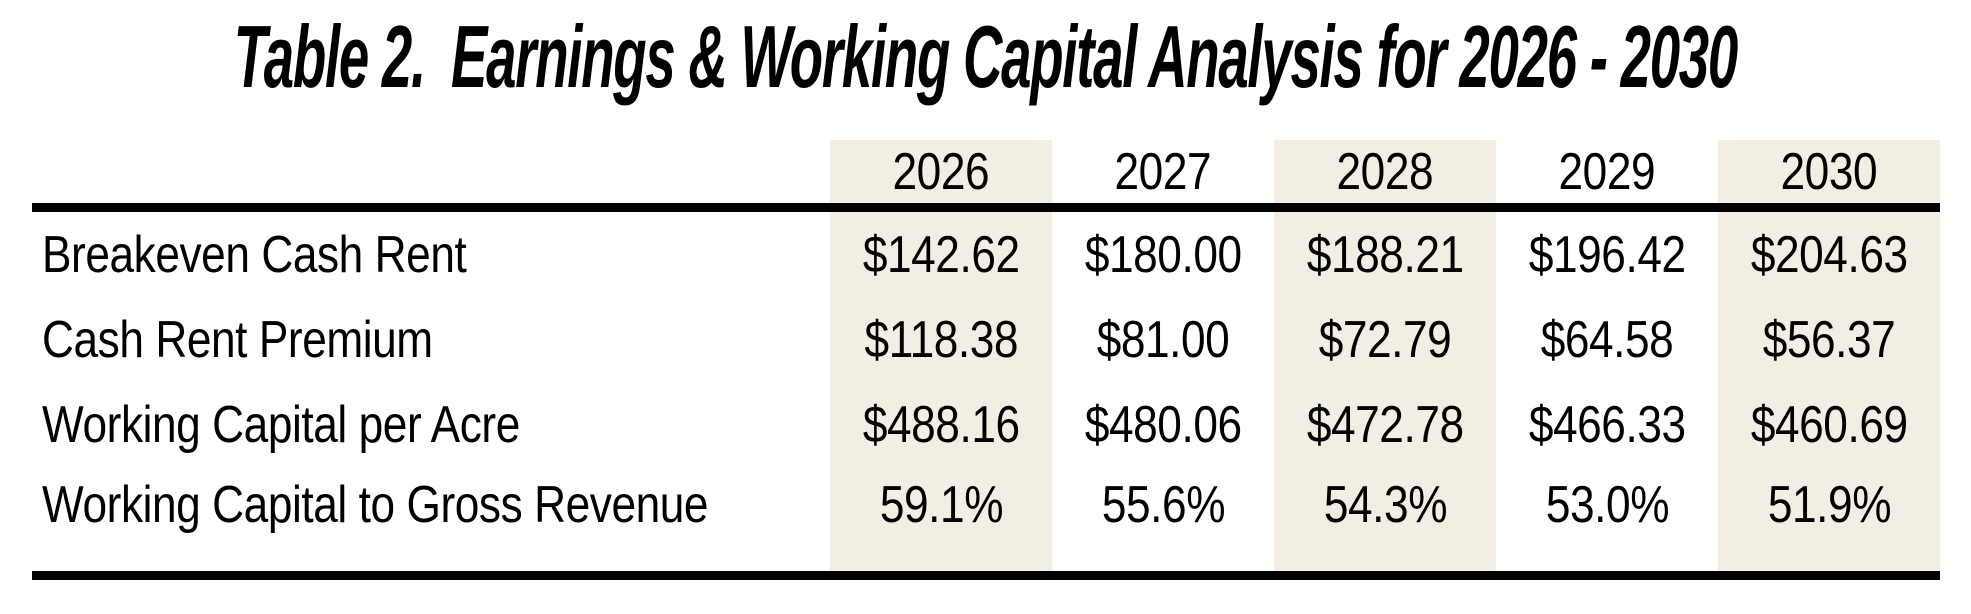  I want to click on cell-value: $488.16, so click(941, 424).